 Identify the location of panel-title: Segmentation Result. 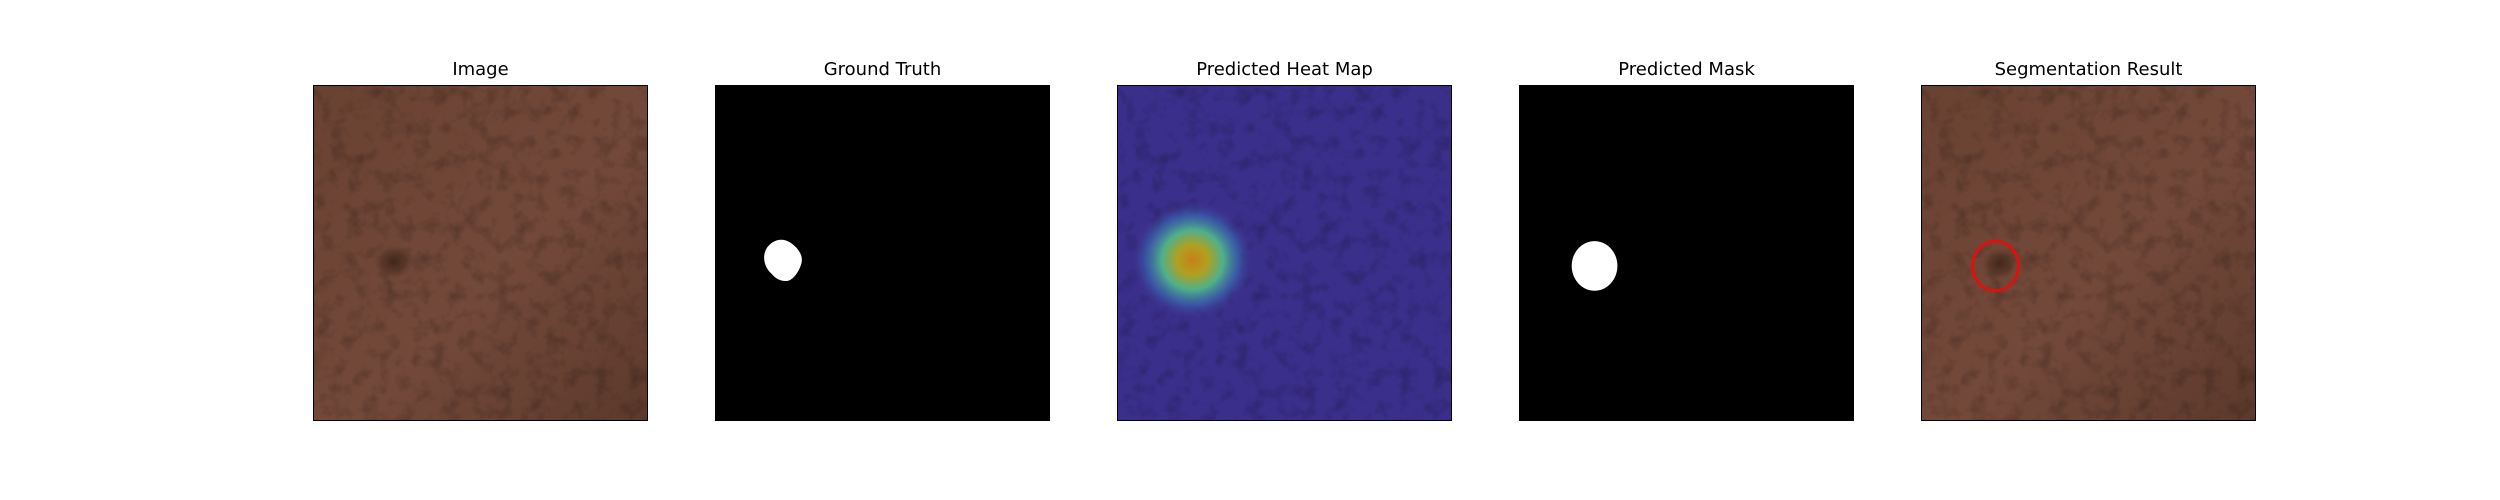
(2088, 69).